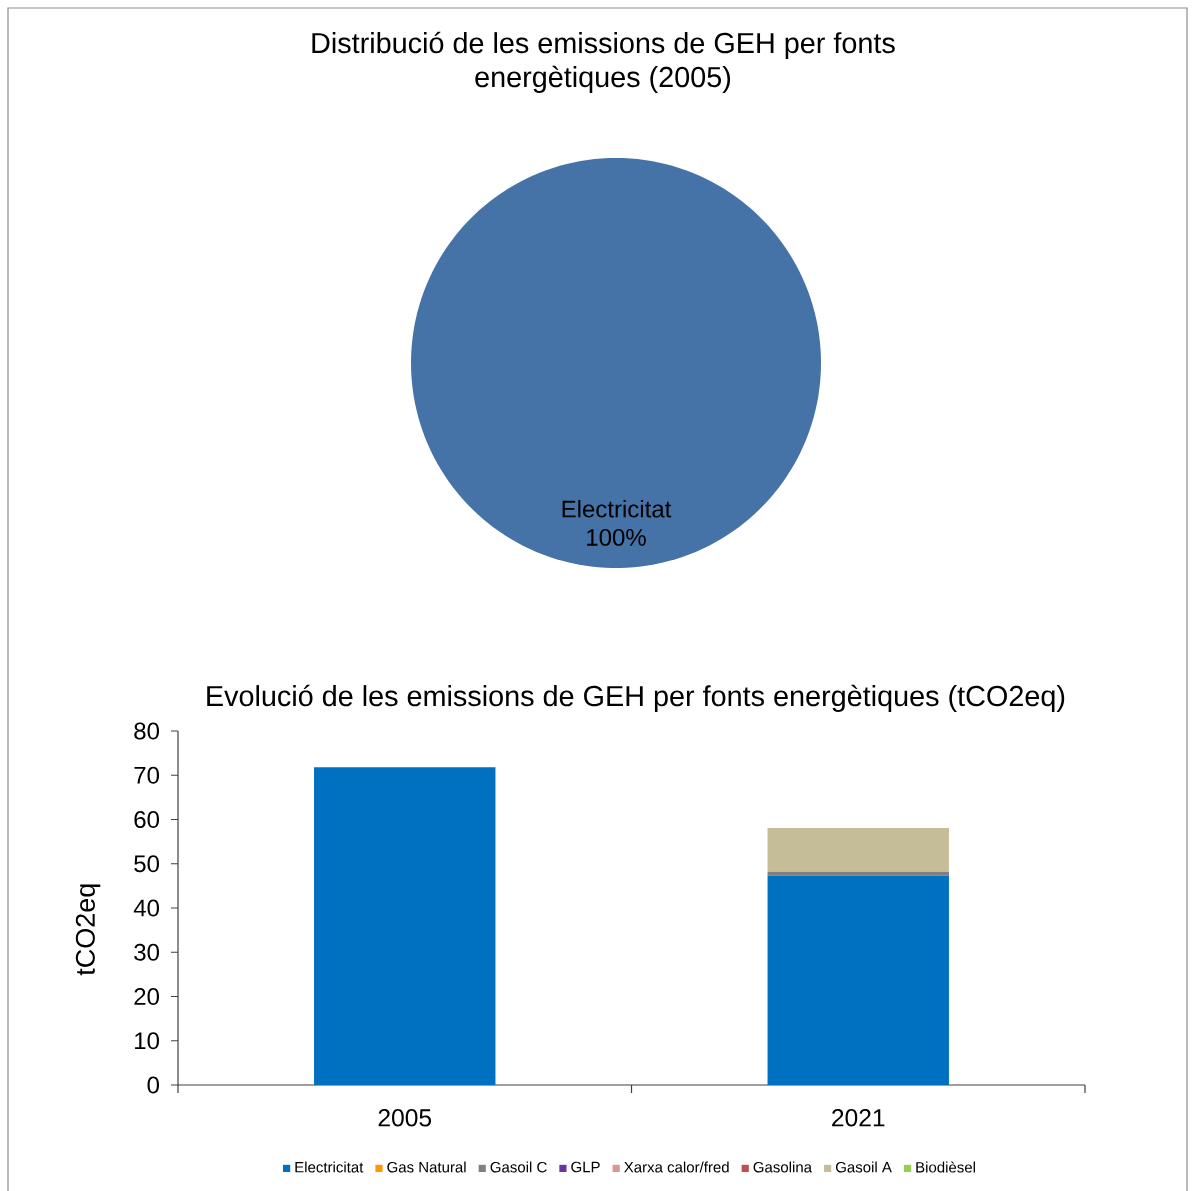 The height and width of the screenshot is (1191, 1195). What do you see at coordinates (146, 996) in the screenshot?
I see `y-tick-label: 20` at bounding box center [146, 996].